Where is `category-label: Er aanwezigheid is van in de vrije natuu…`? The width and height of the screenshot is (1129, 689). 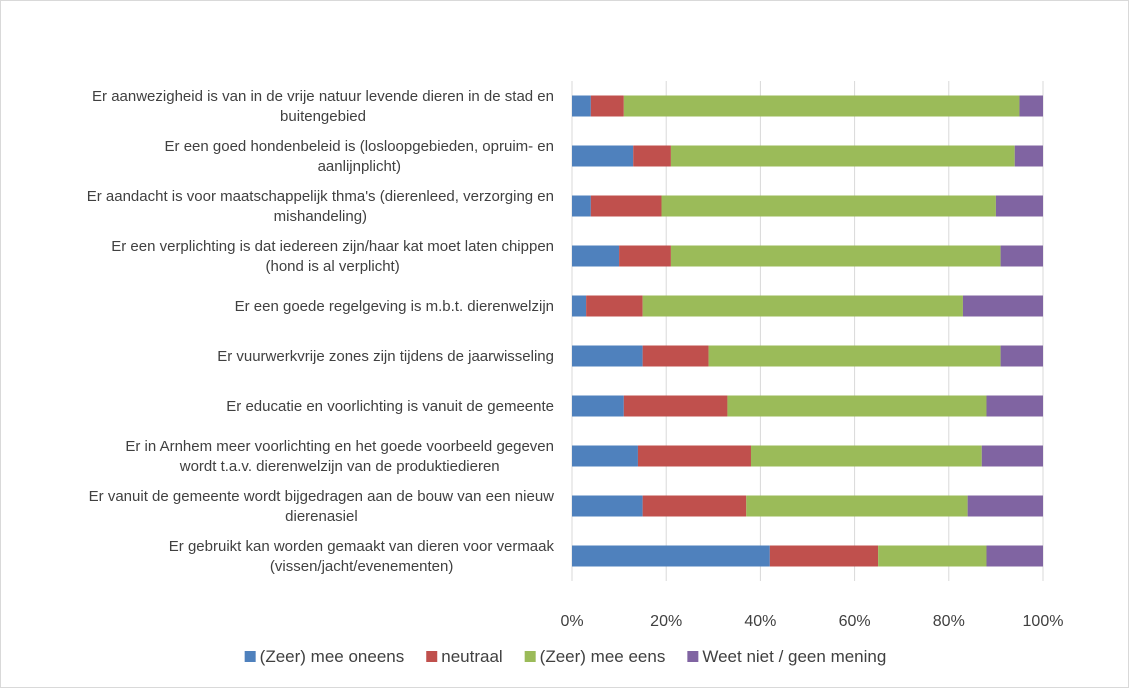 category-label: Er aanwezigheid is van in de vrije natuu… is located at coordinates (323, 96).